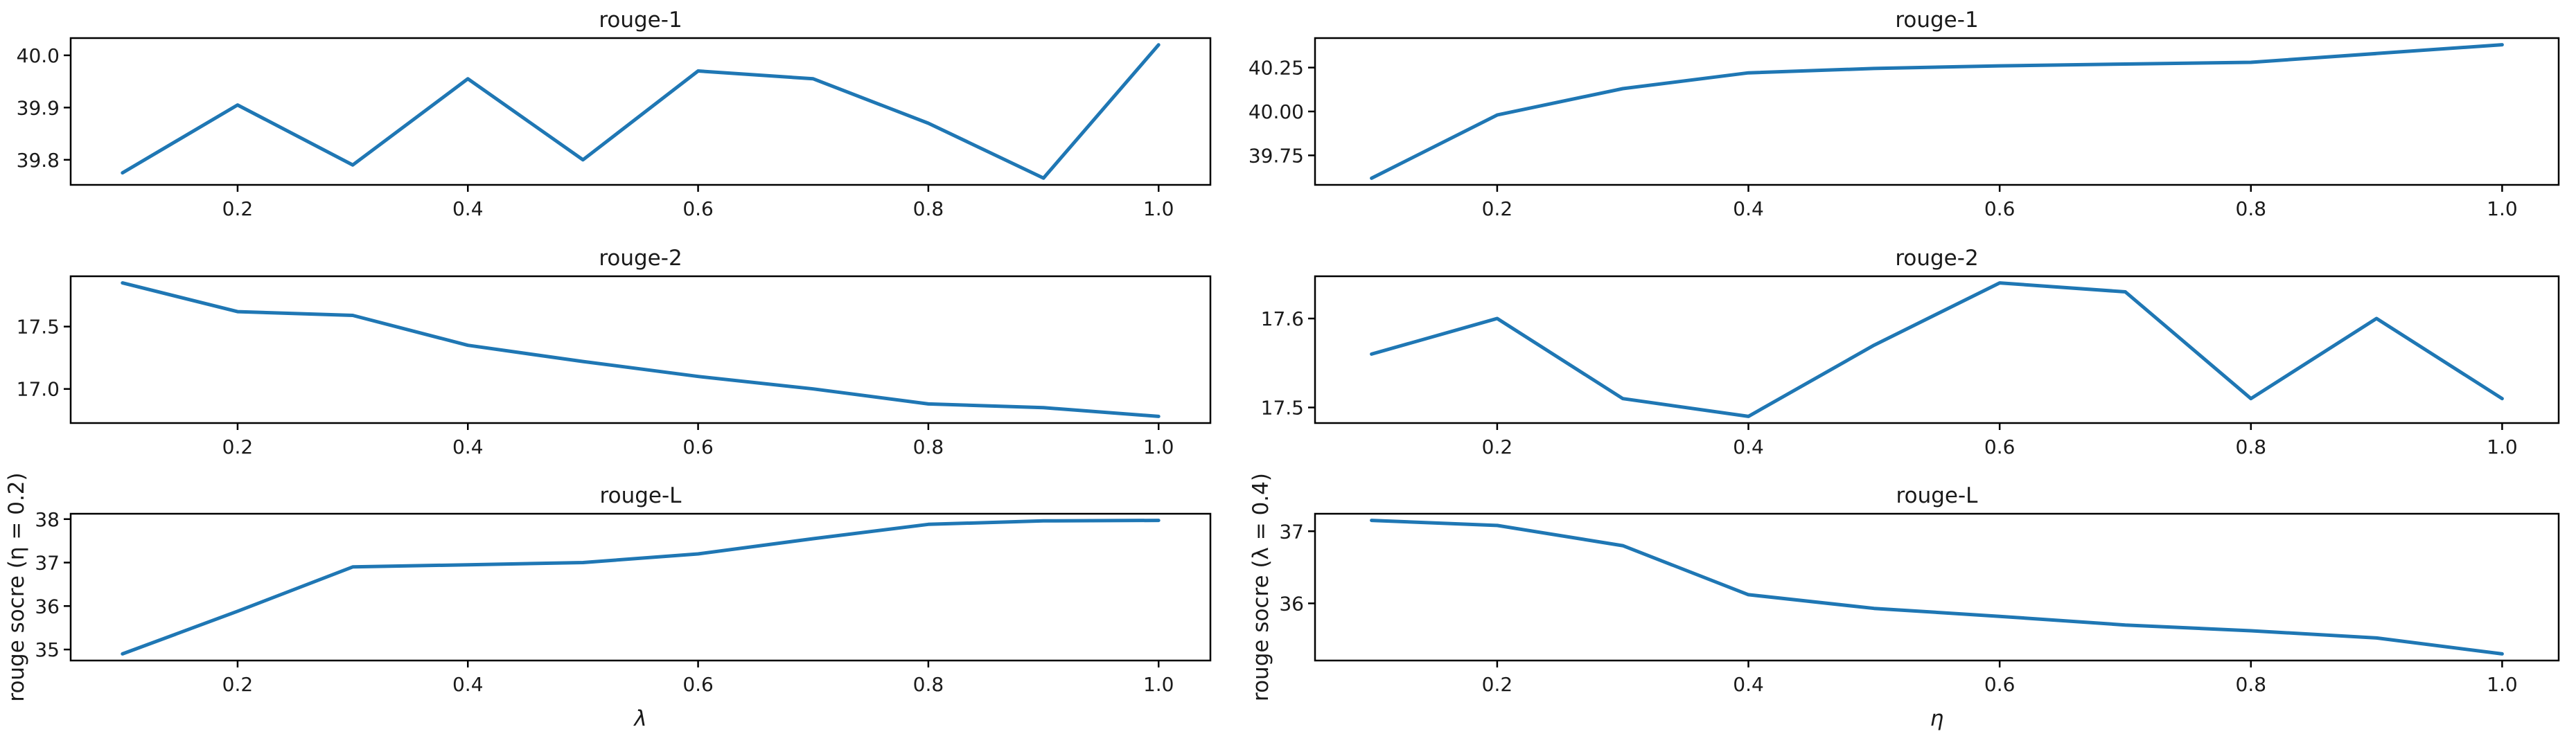 This screenshot has width=2576, height=736. Describe the element at coordinates (1276, 155) in the screenshot. I see `y-tick-label: 39.75` at that location.